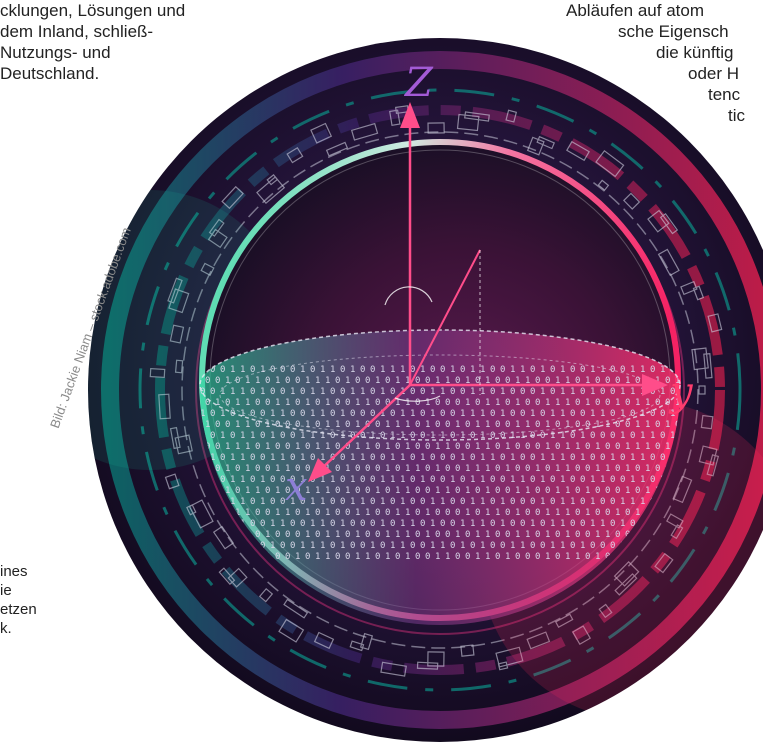 The width and height of the screenshot is (763, 742). Describe the element at coordinates (714, 73) in the screenshot. I see `text-line: oder H` at that location.